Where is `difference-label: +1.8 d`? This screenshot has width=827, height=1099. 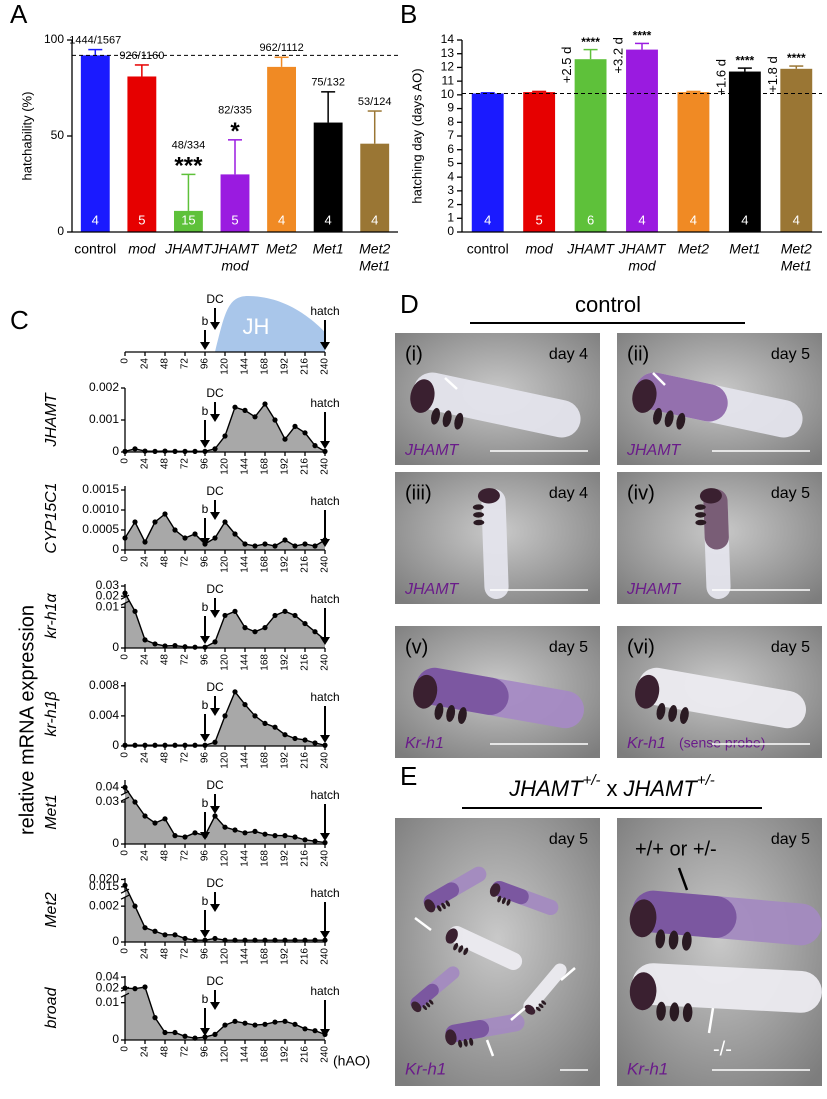 difference-label: +1.8 d is located at coordinates (772, 74).